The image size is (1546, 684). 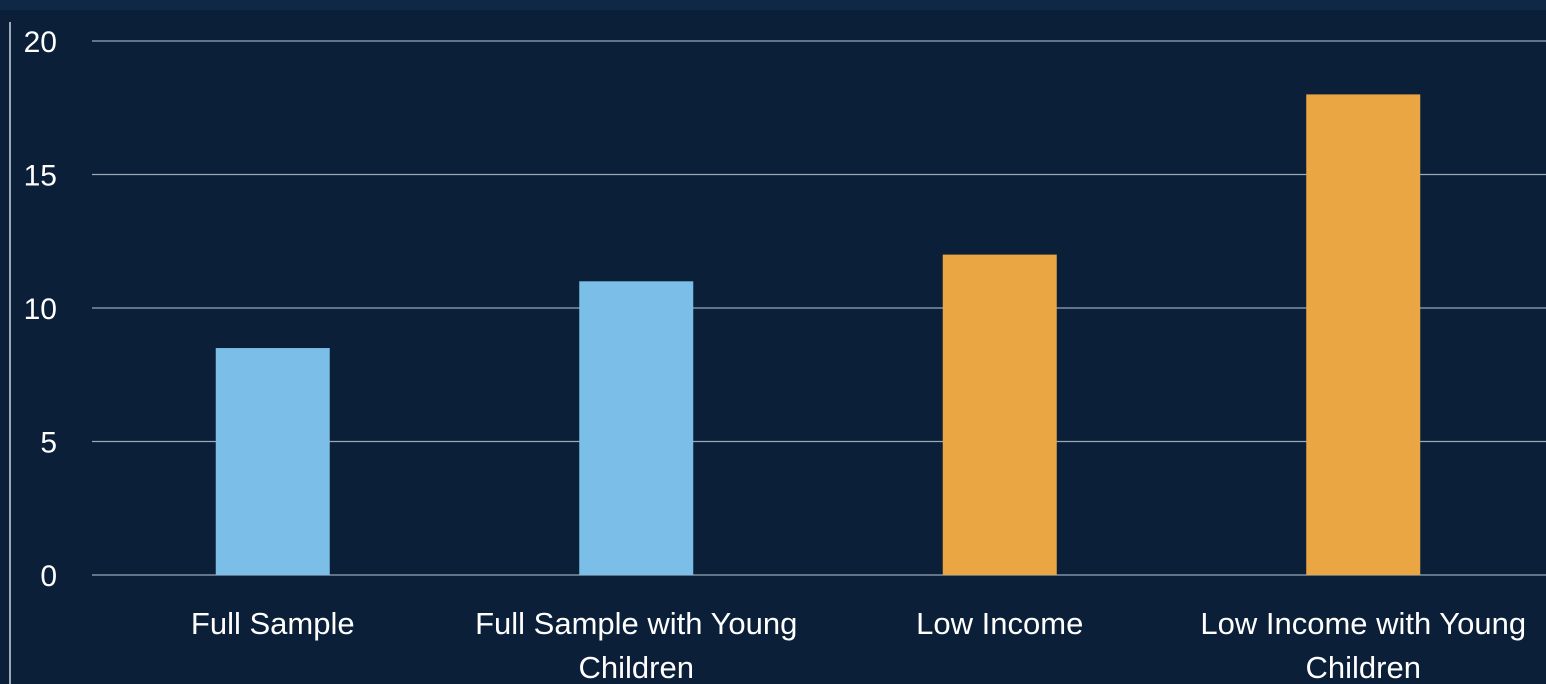 What do you see at coordinates (636, 645) in the screenshot?
I see `x-category-label-1: Full Sample with Young Children` at bounding box center [636, 645].